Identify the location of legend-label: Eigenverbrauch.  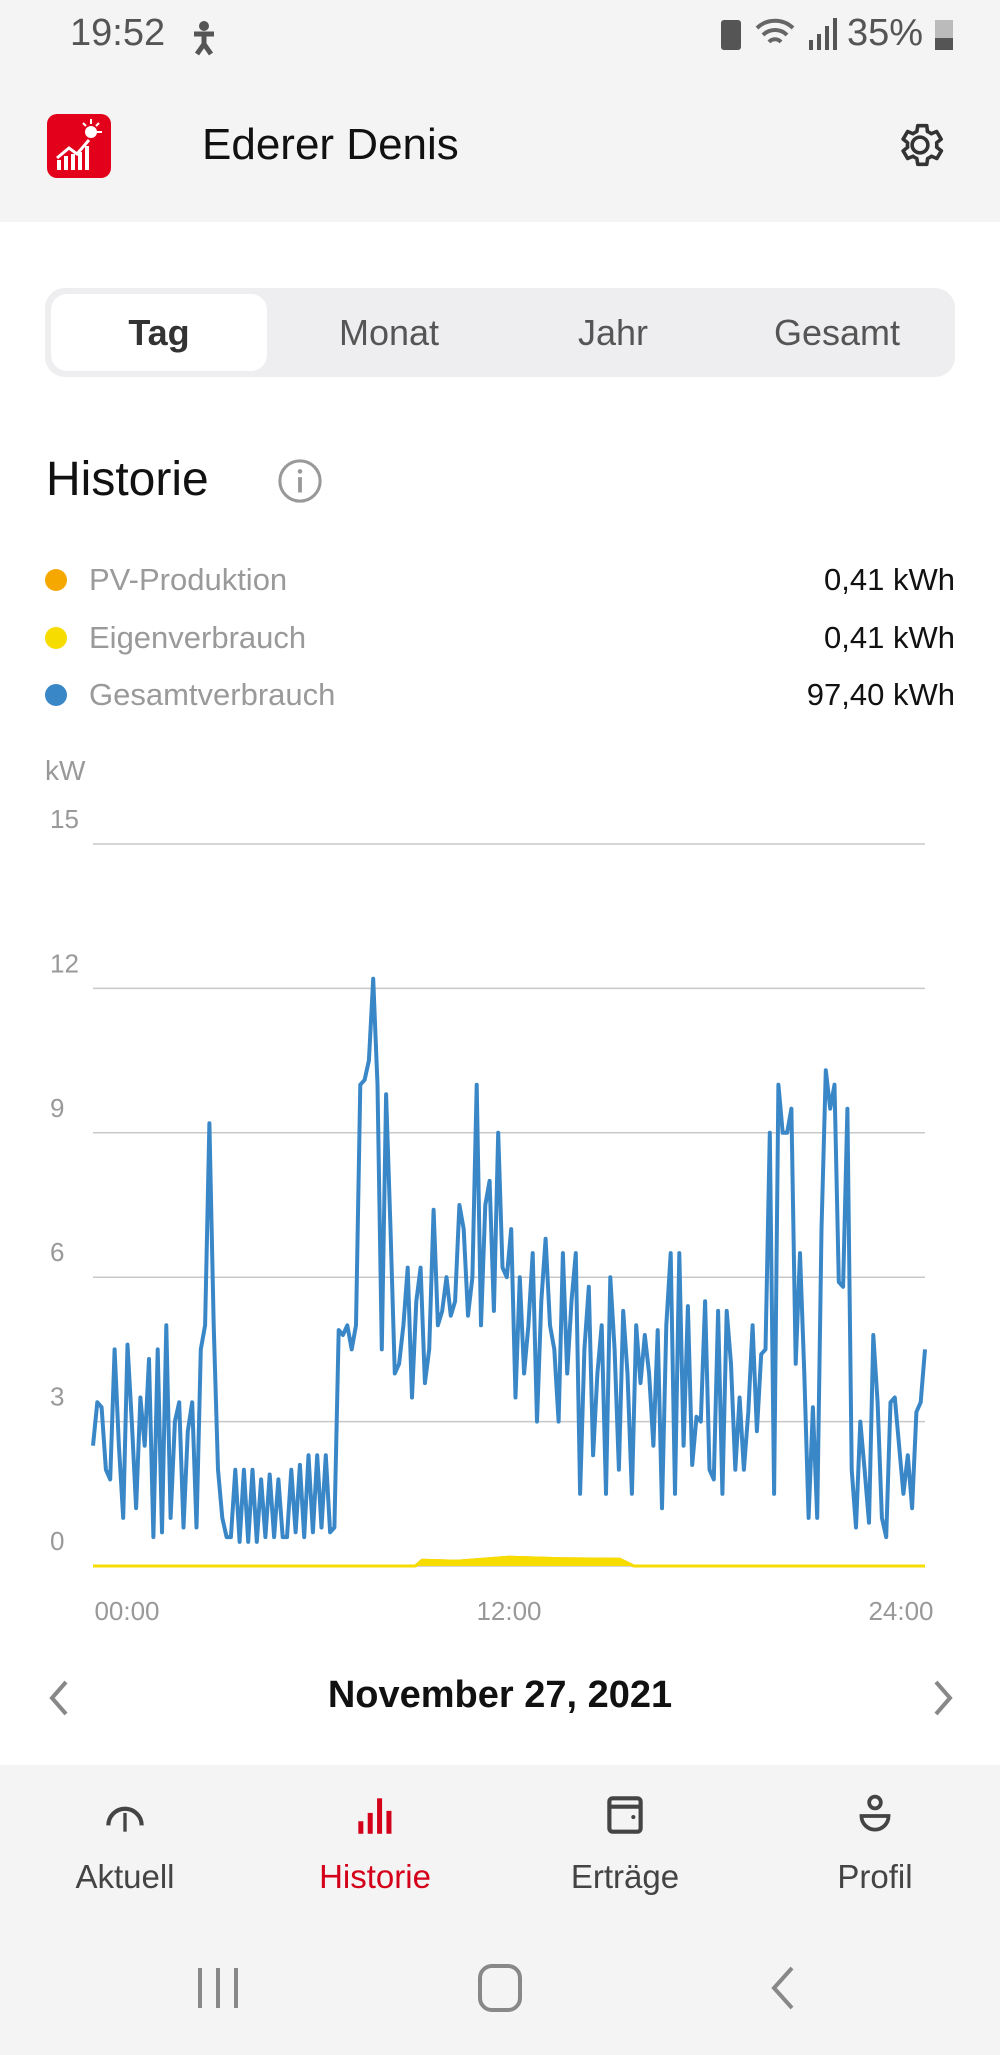
(198, 637).